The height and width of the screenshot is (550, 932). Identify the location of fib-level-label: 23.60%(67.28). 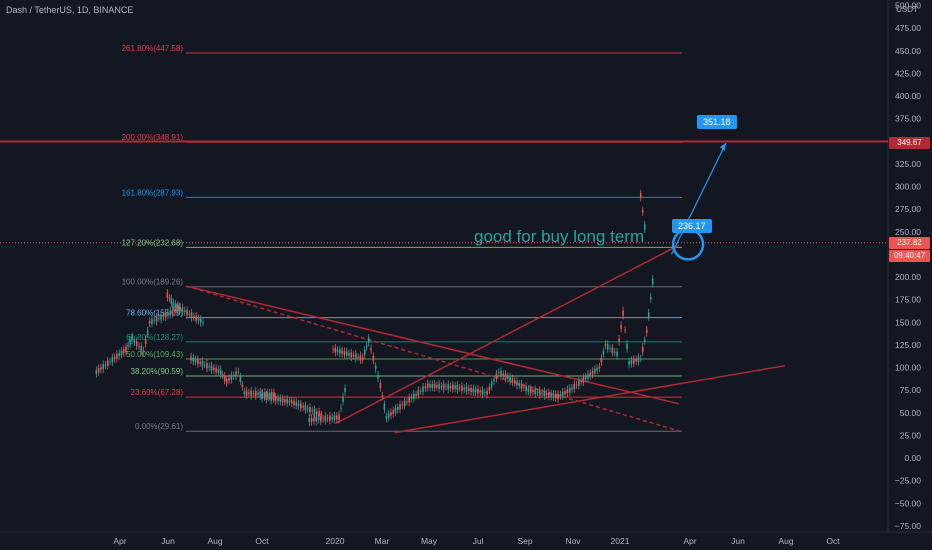
(157, 392).